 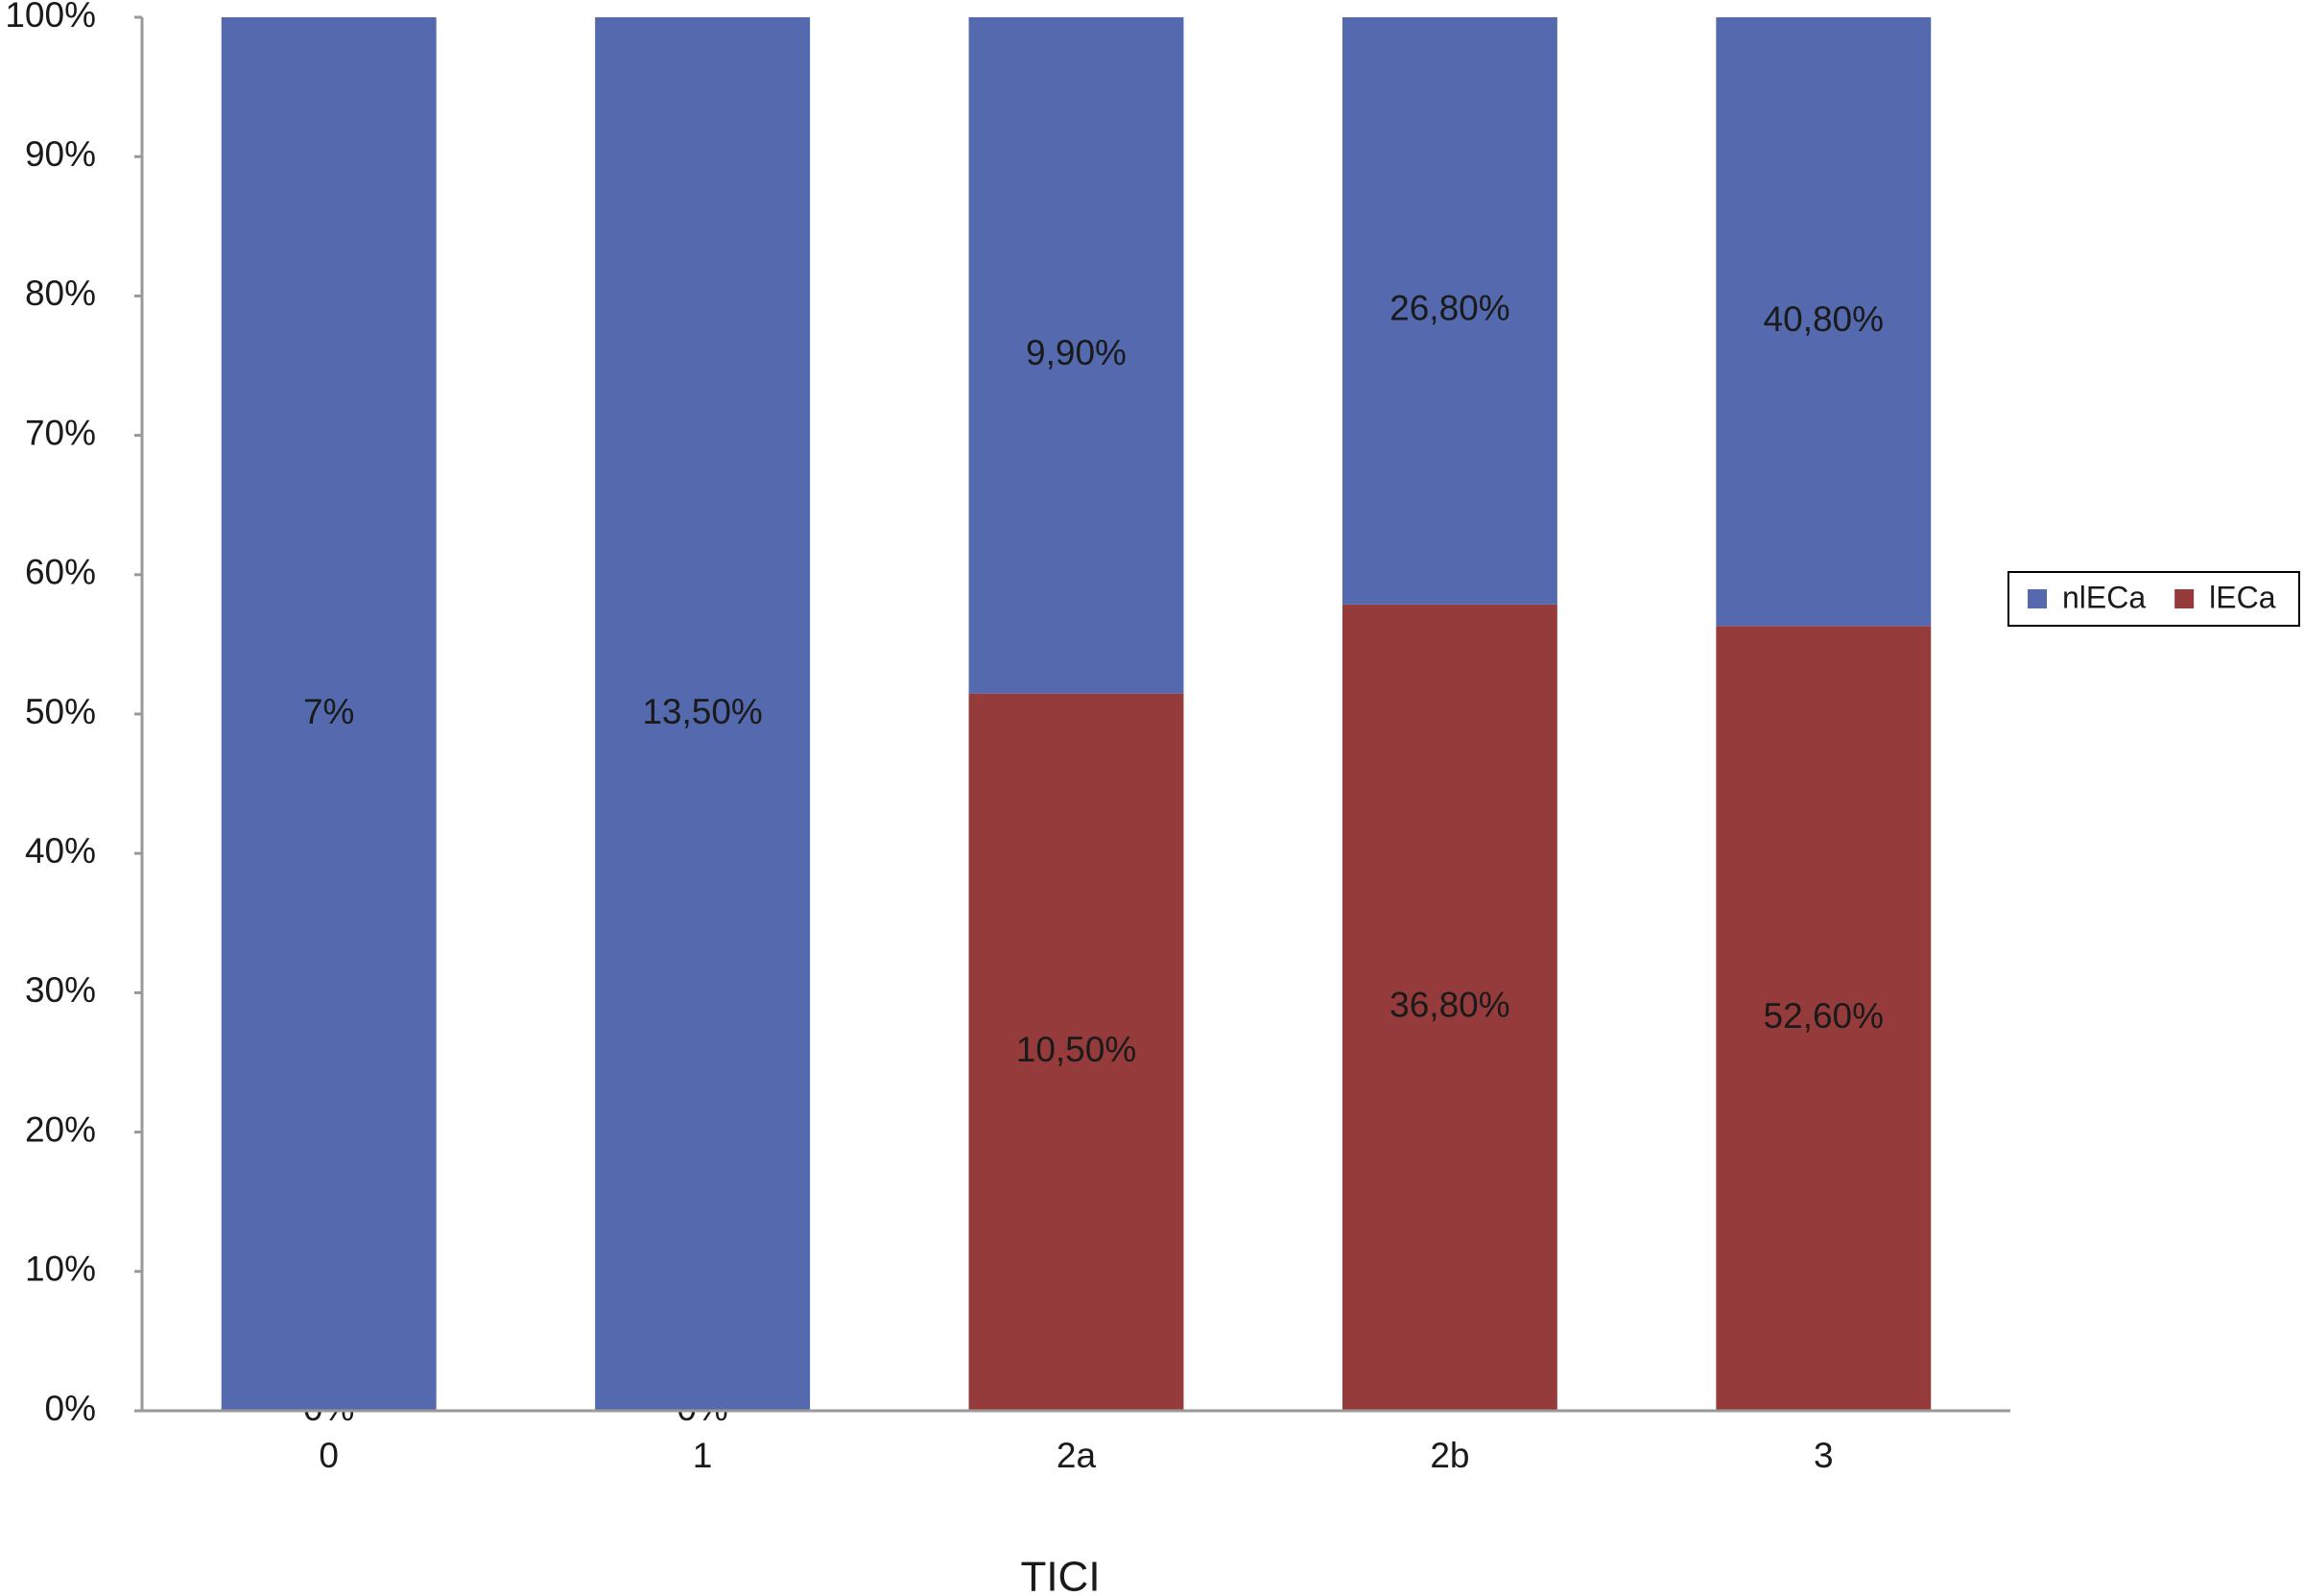 I want to click on y-tick-label: 0%, so click(x=70, y=1408).